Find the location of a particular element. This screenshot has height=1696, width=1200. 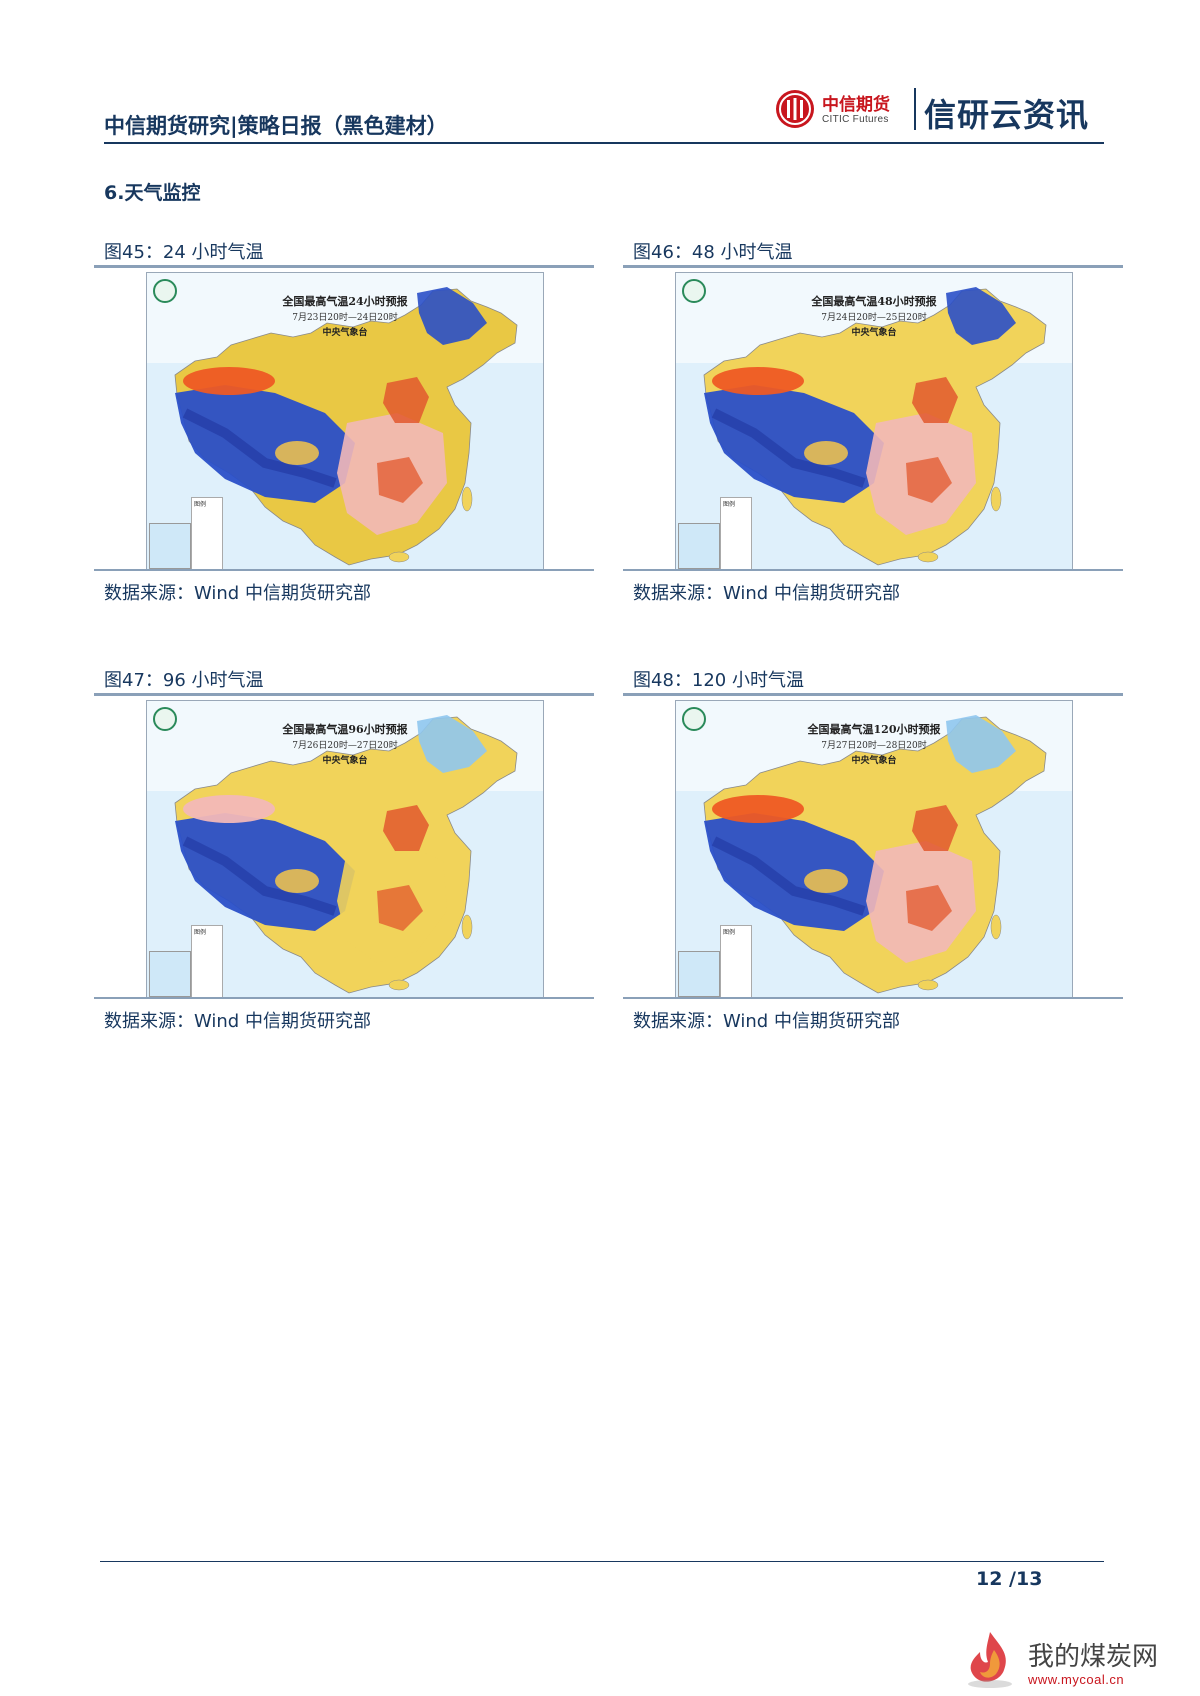

mycoal-watermark: 我的煤炭网 www.mycoal.cn is located at coordinates (1075, 1659).